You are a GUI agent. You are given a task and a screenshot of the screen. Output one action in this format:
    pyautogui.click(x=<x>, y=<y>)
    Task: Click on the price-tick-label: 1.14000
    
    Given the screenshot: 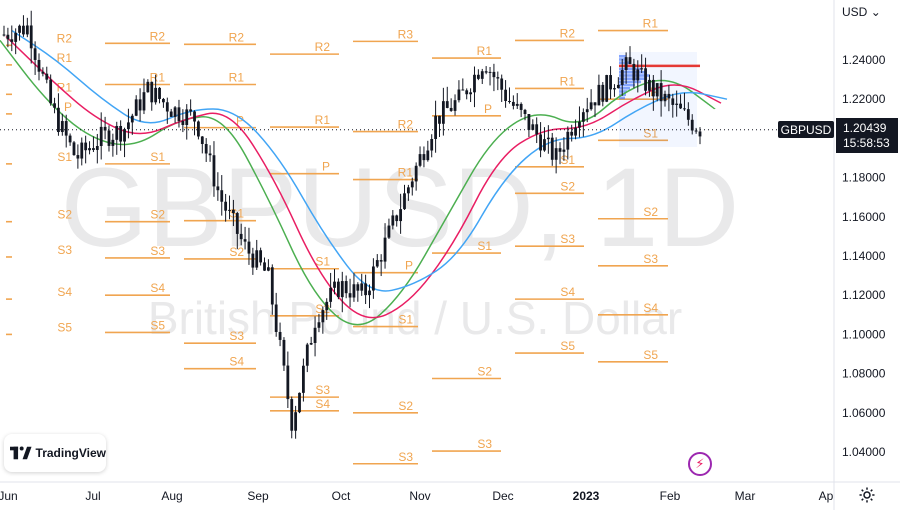 What is the action you would take?
    pyautogui.click(x=864, y=256)
    